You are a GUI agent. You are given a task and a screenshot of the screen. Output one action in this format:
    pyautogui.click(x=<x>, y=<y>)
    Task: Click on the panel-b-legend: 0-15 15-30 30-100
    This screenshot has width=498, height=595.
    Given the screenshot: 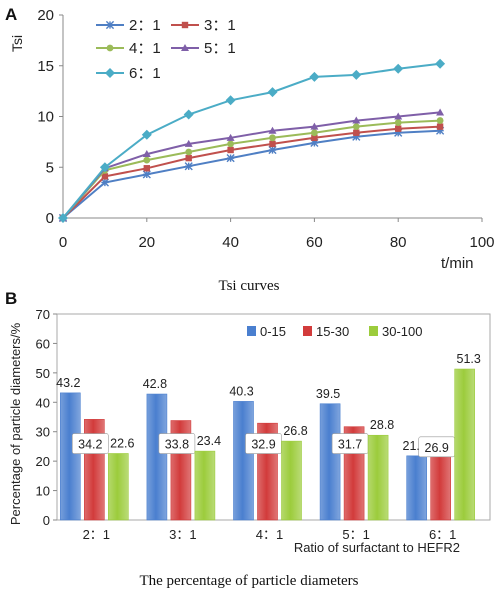 What is the action you would take?
    pyautogui.click(x=334, y=331)
    